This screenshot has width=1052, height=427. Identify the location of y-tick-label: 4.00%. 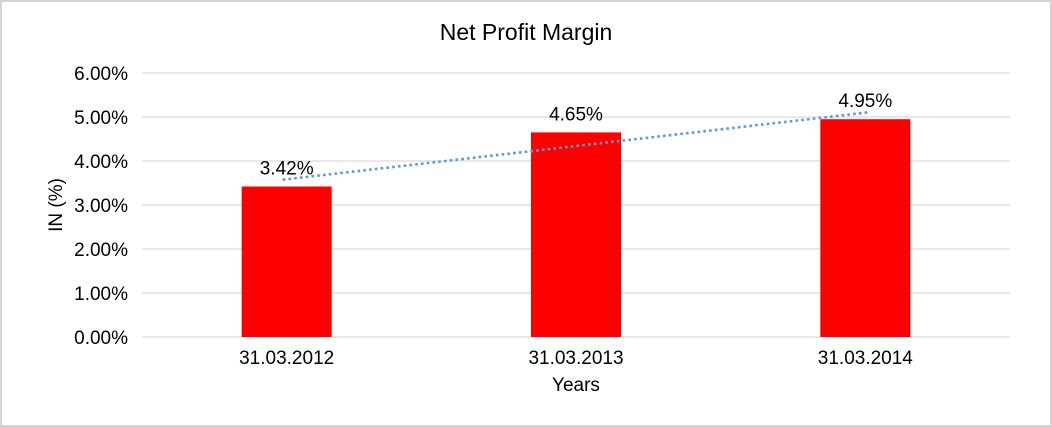
(101, 162).